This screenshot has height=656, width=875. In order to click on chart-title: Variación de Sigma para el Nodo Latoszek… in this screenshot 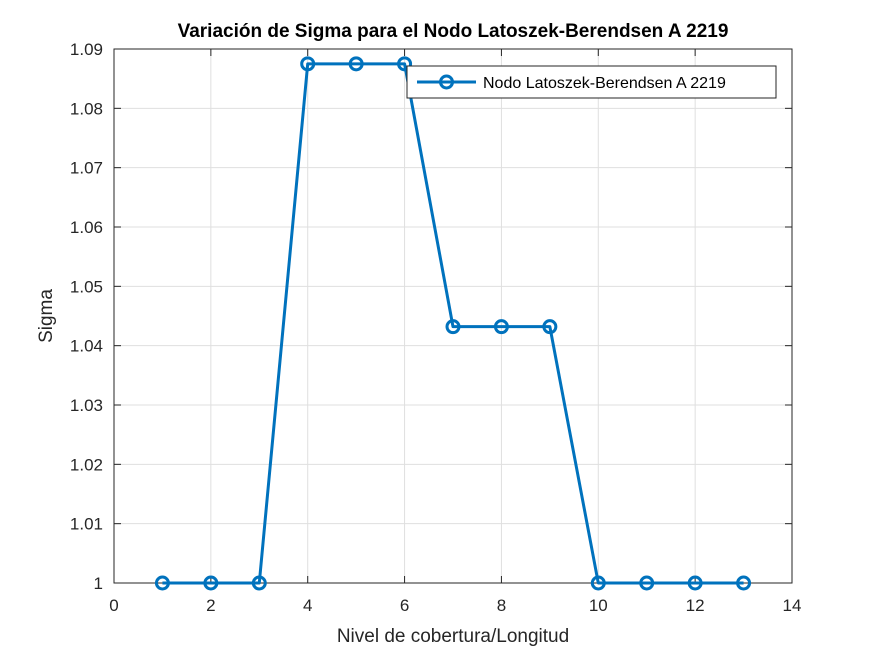, I will do `click(453, 31)`.